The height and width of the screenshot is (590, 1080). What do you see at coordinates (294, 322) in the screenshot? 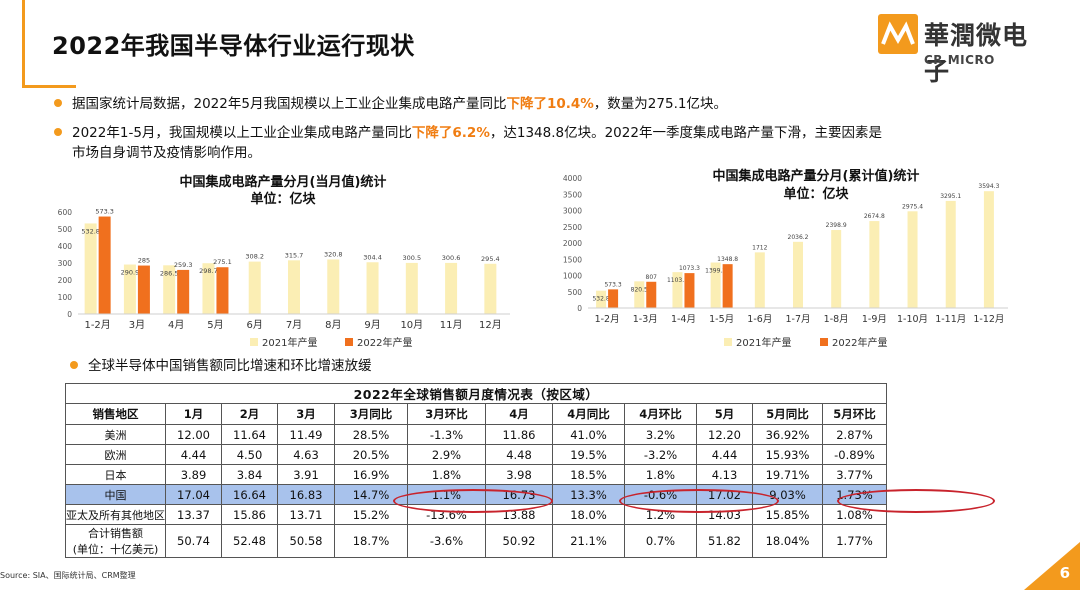
I see `x-axis: 1-2月 3月 4月 5月 6月 7月 8月 9月 10月 11月 12月` at bounding box center [294, 322].